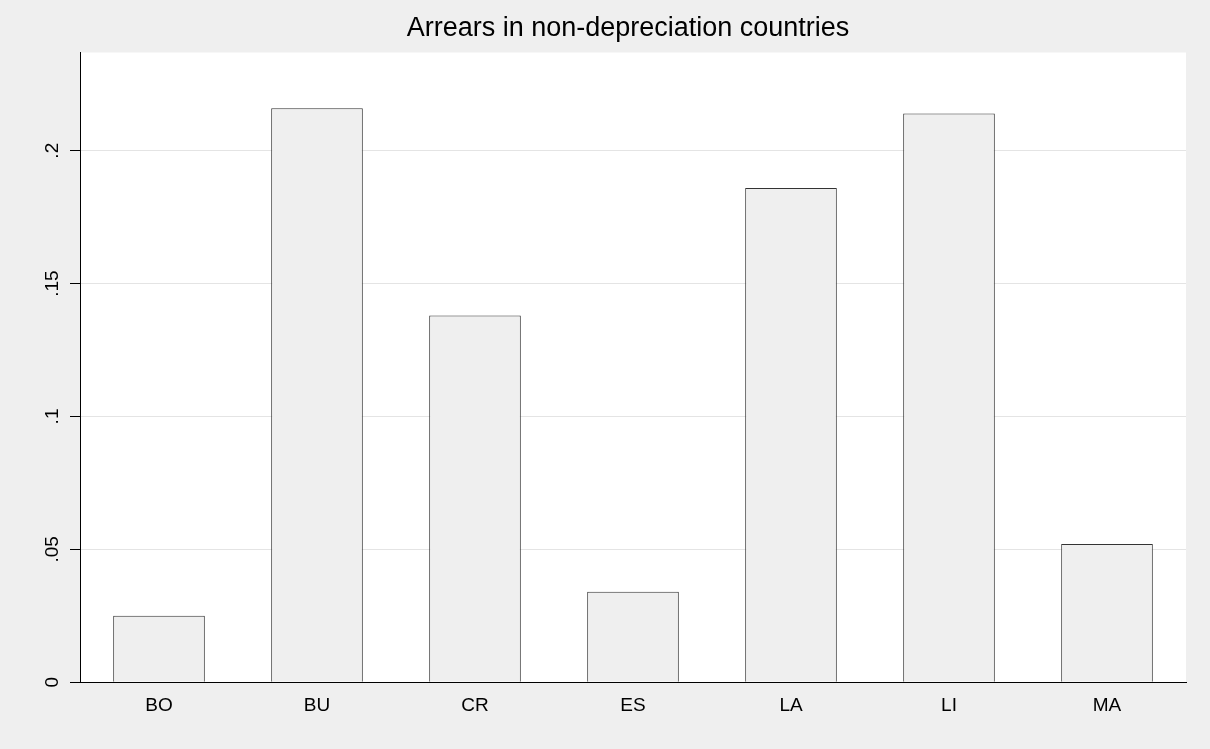  What do you see at coordinates (51, 682) in the screenshot?
I see `y-tick-label: 0` at bounding box center [51, 682].